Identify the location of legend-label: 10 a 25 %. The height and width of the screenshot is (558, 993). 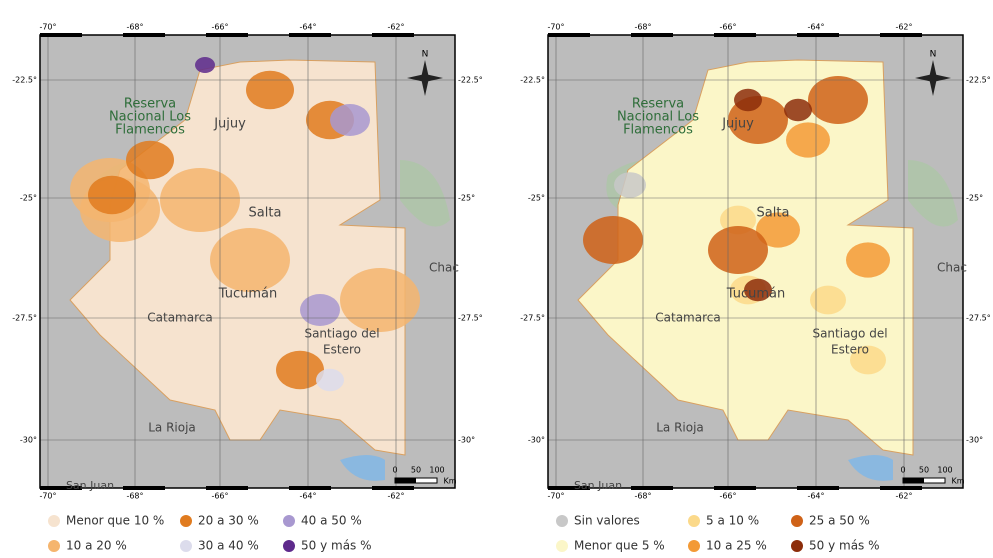
(736, 546).